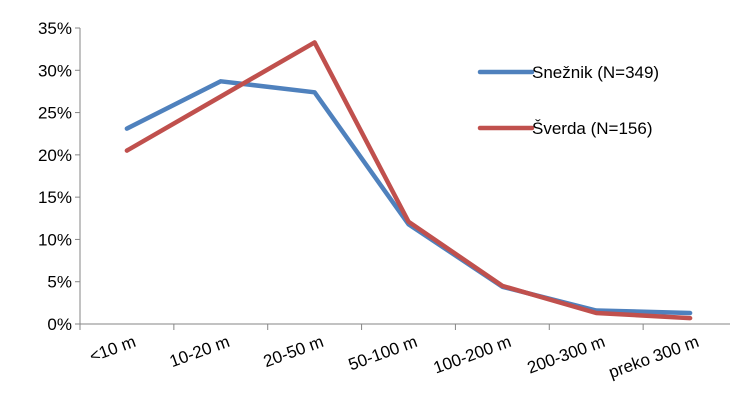  I want to click on y-tick-label: 10%, so click(55, 239).